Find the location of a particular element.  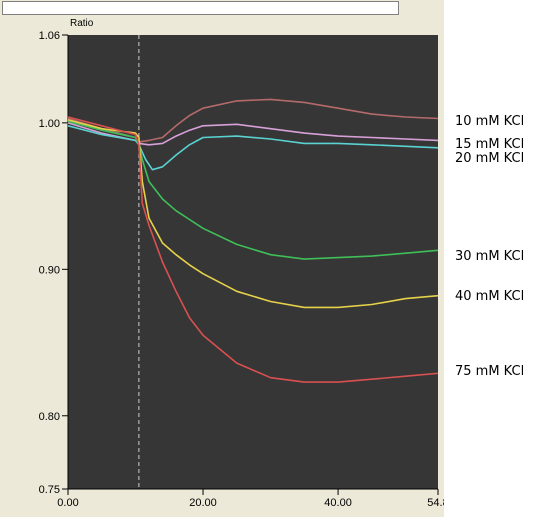

x-tick-label: 54.8 is located at coordinates (435, 503).